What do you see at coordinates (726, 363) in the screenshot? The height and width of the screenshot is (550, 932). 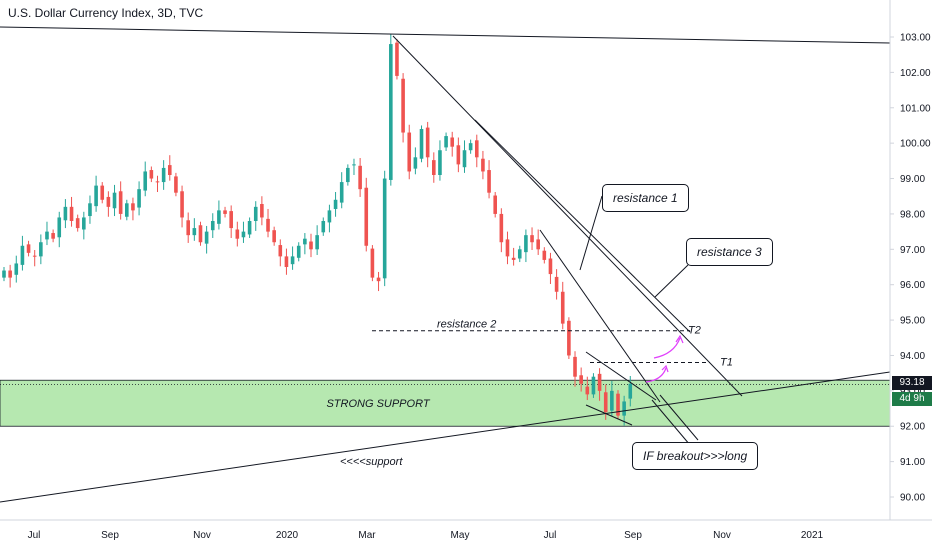 I see `t1-label: T1` at bounding box center [726, 363].